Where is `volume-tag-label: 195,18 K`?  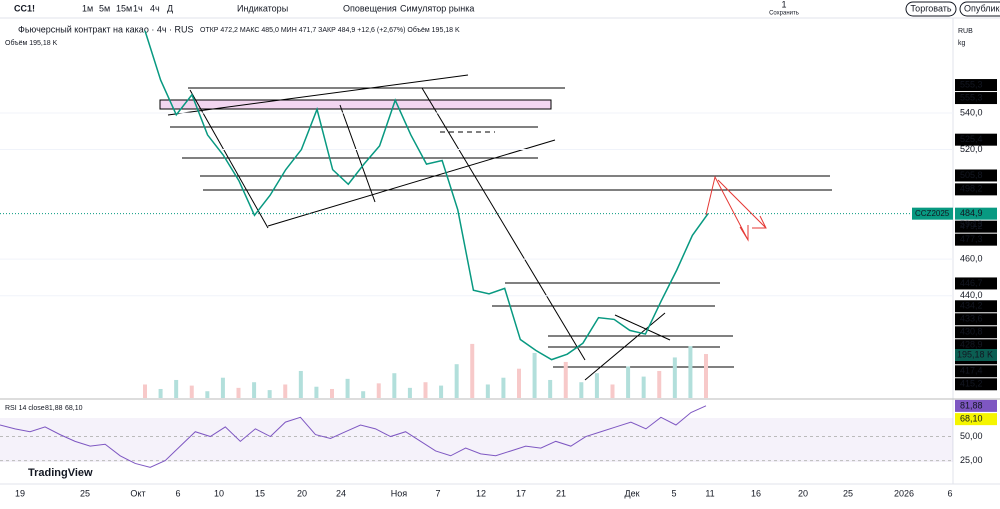 volume-tag-label: 195,18 K is located at coordinates (975, 354).